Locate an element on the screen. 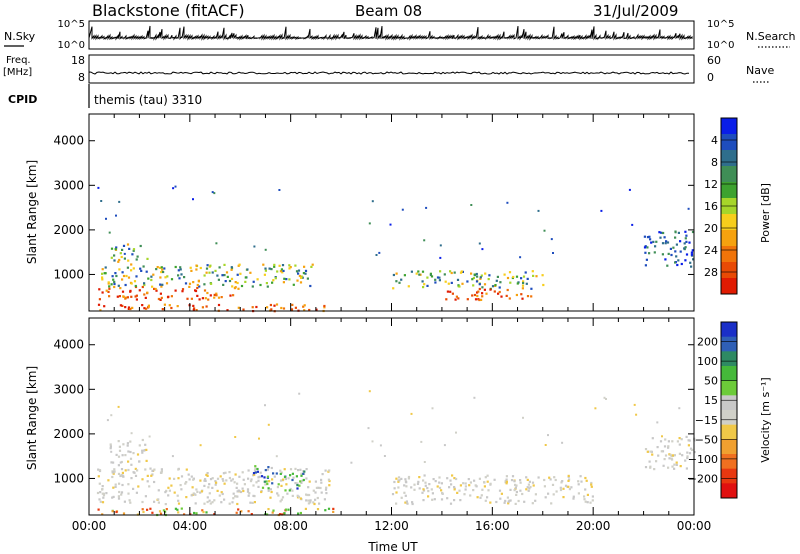 The image size is (800, 554). colorbar-tick-label: −15 is located at coordinates (706, 420).